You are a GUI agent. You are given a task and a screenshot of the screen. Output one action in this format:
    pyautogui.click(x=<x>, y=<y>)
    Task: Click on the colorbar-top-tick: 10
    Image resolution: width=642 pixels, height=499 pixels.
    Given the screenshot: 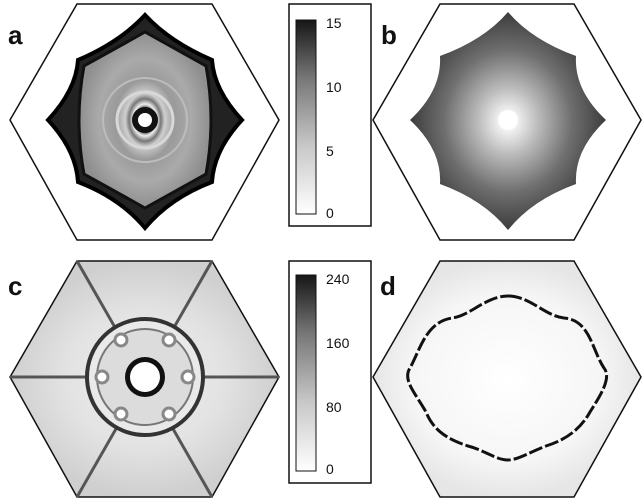 What is the action you would take?
    pyautogui.click(x=334, y=87)
    